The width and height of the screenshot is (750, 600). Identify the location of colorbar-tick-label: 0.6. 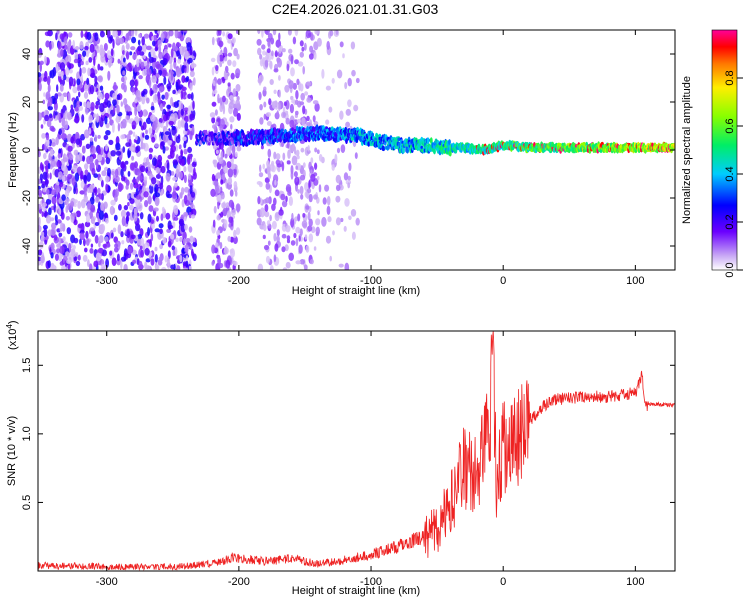
(730, 125).